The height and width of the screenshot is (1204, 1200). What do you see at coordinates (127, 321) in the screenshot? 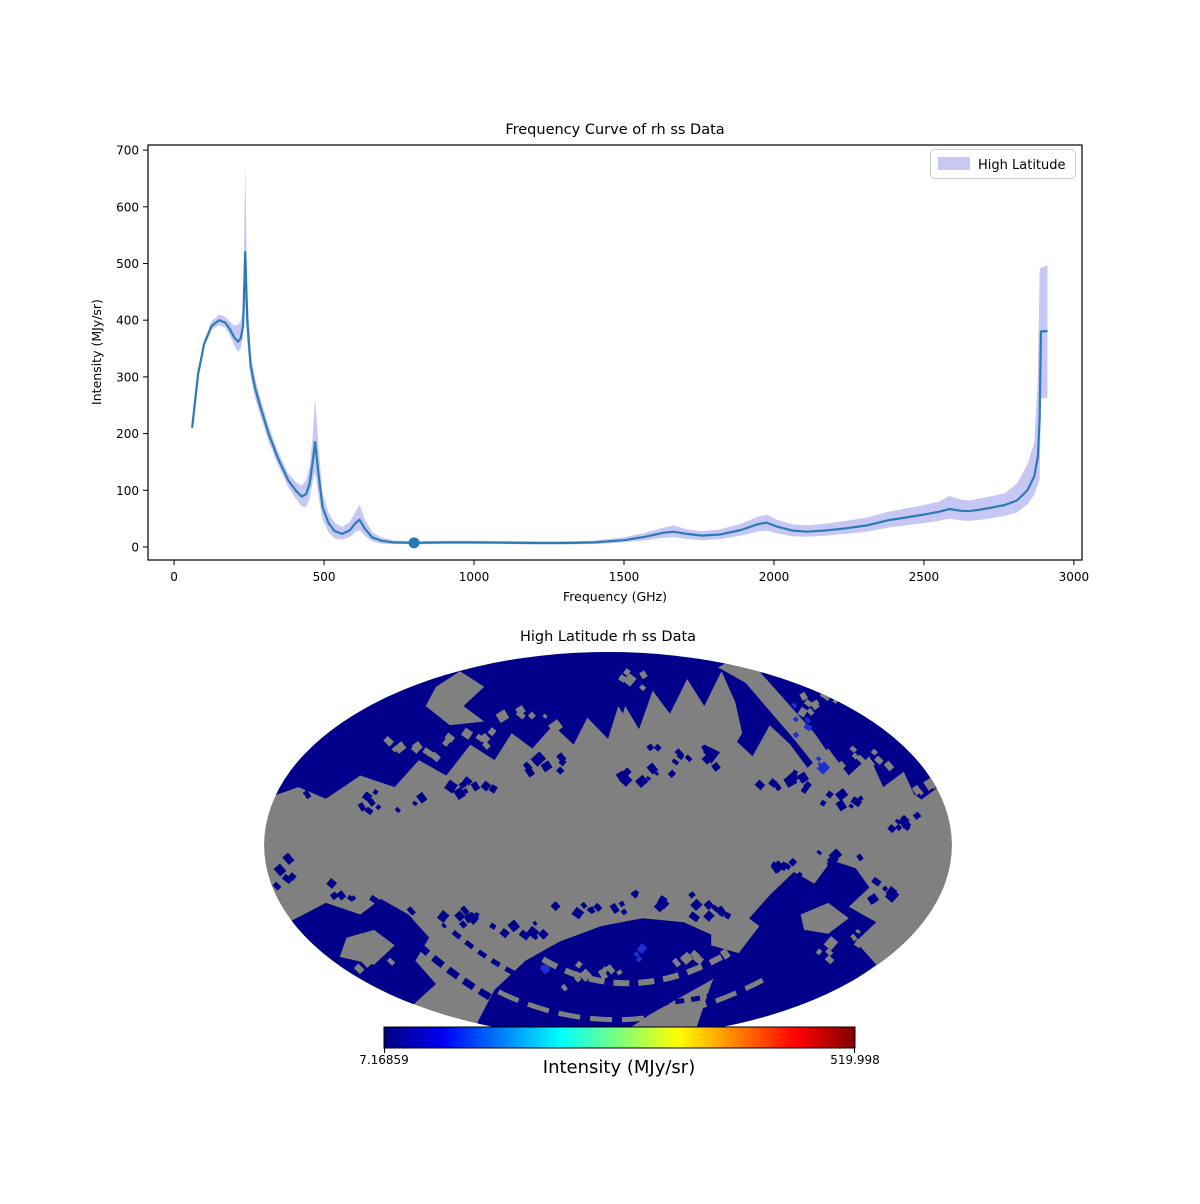
I see `y-tick-label: 400` at bounding box center [127, 321].